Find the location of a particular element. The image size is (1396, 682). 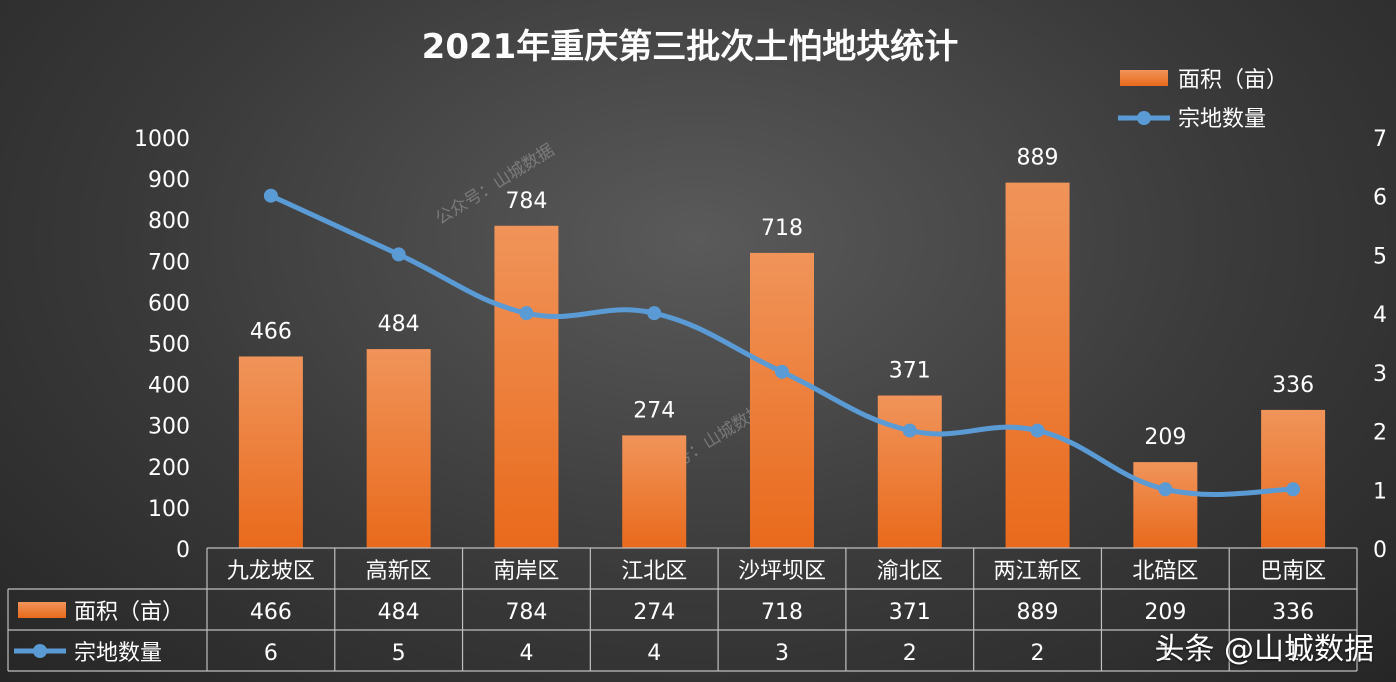

table-cell: 3 is located at coordinates (782, 653).